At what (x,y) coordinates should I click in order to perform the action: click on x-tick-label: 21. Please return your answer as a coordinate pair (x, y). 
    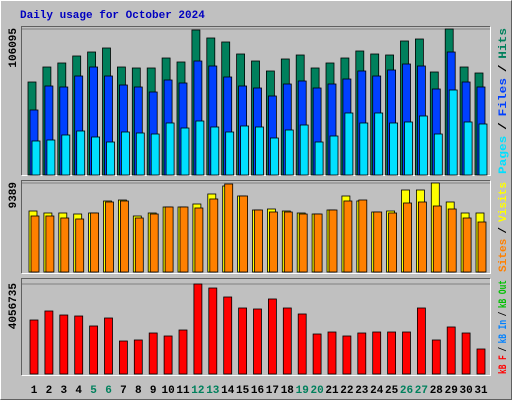
    Looking at the image, I should click on (332, 391).